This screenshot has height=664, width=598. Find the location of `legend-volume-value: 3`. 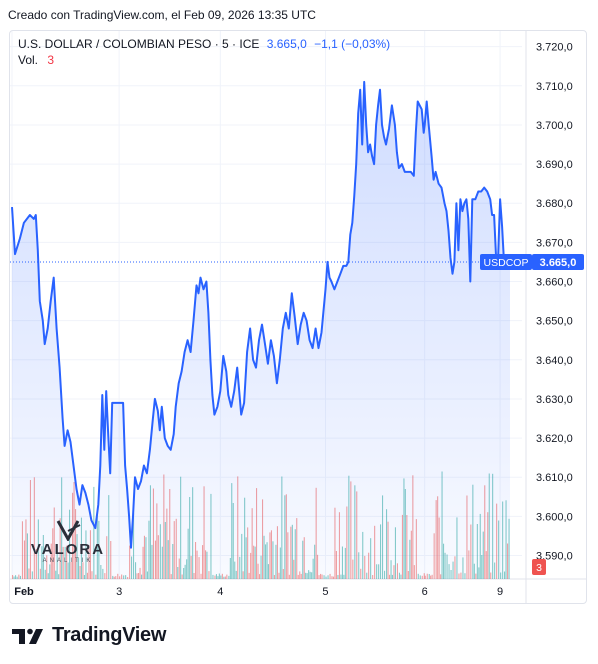

legend-volume-value: 3 is located at coordinates (51, 60).